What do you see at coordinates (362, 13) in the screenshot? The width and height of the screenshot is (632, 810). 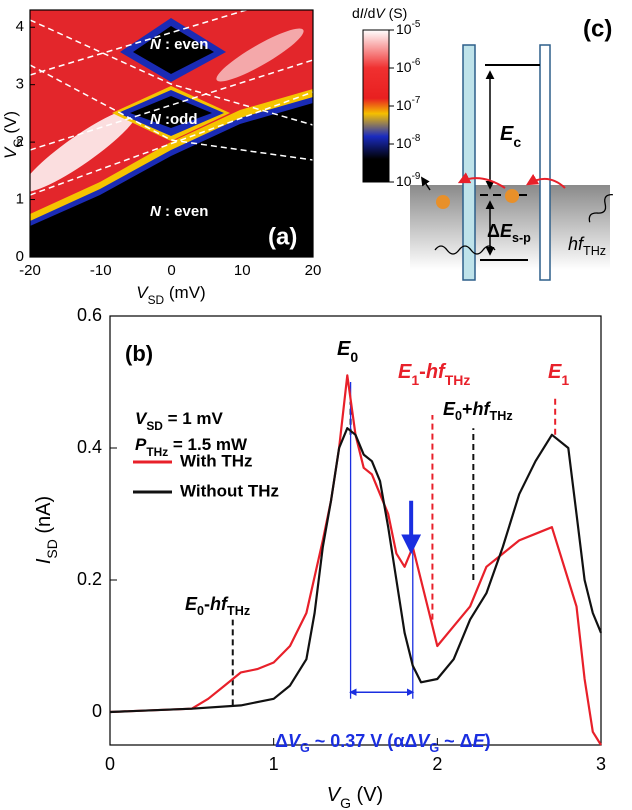 I see `text-part: I` at bounding box center [362, 13].